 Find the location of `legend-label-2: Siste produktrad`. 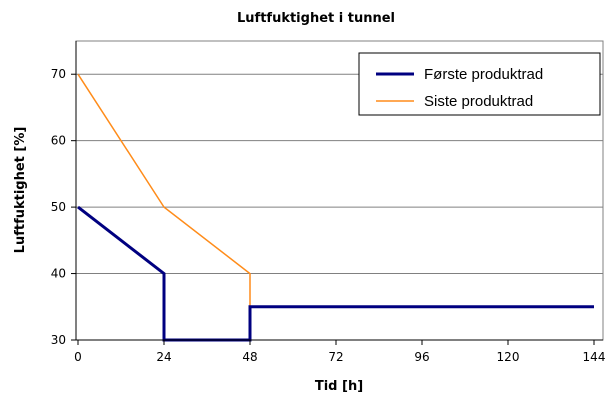

legend-label-2: Siste produktrad is located at coordinates (478, 101).